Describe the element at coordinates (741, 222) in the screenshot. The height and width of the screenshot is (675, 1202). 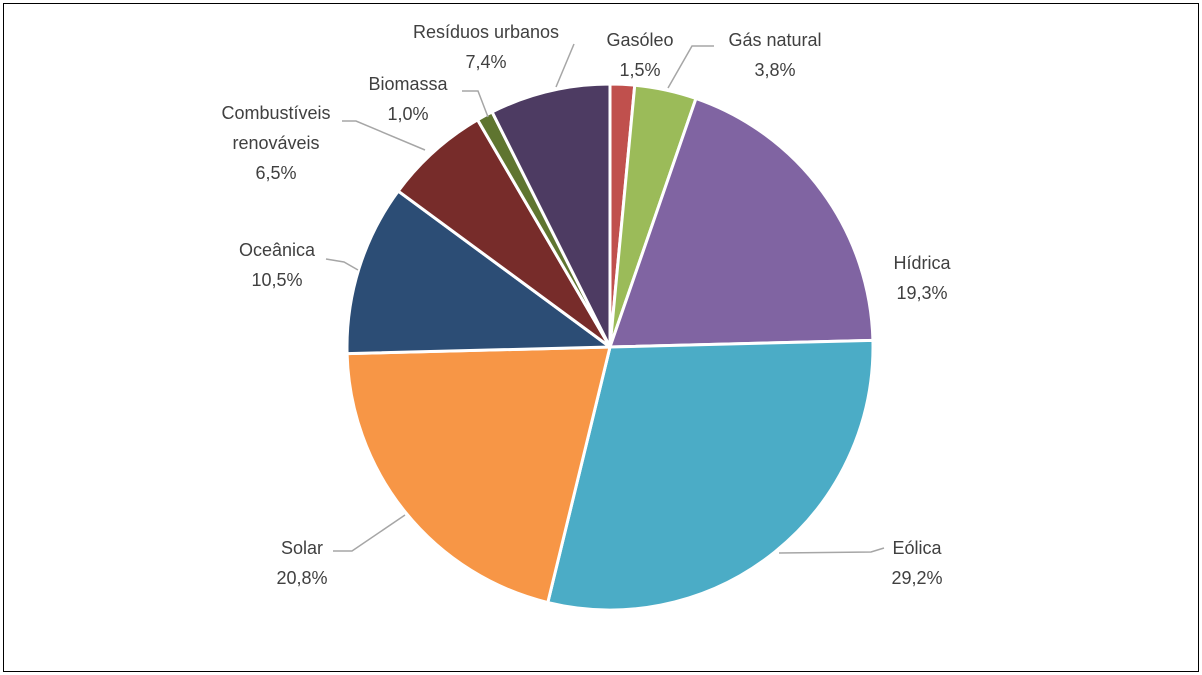
I see `pie-slice-hidrica` at that location.